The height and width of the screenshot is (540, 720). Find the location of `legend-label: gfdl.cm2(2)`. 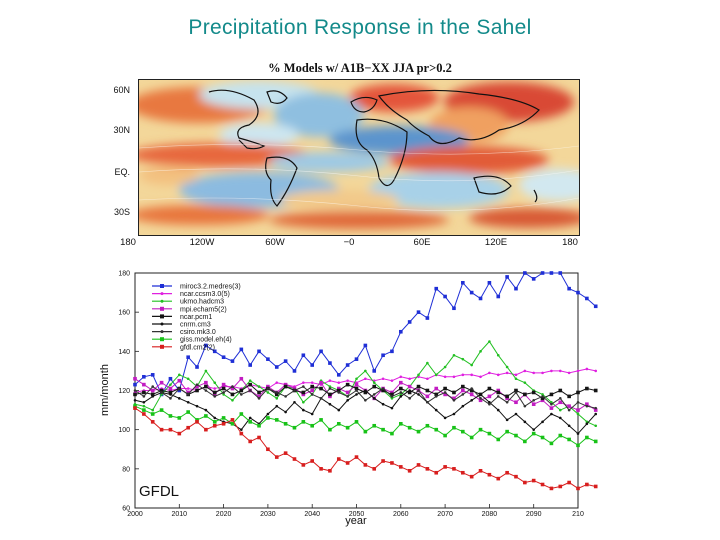

legend-label: gfdl.cm2(2) is located at coordinates (197, 347).